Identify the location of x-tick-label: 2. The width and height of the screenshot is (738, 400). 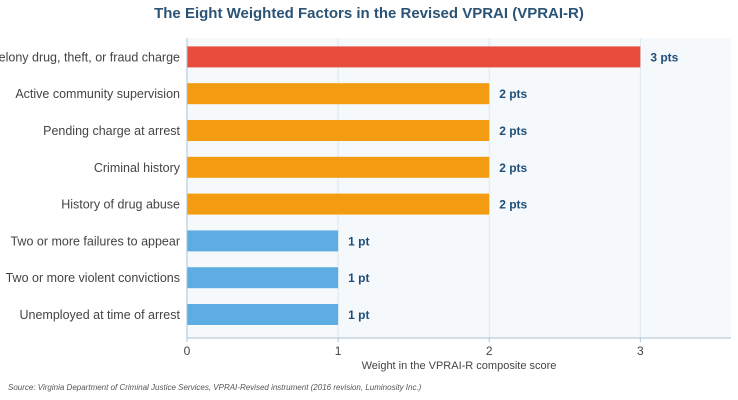
(489, 351).